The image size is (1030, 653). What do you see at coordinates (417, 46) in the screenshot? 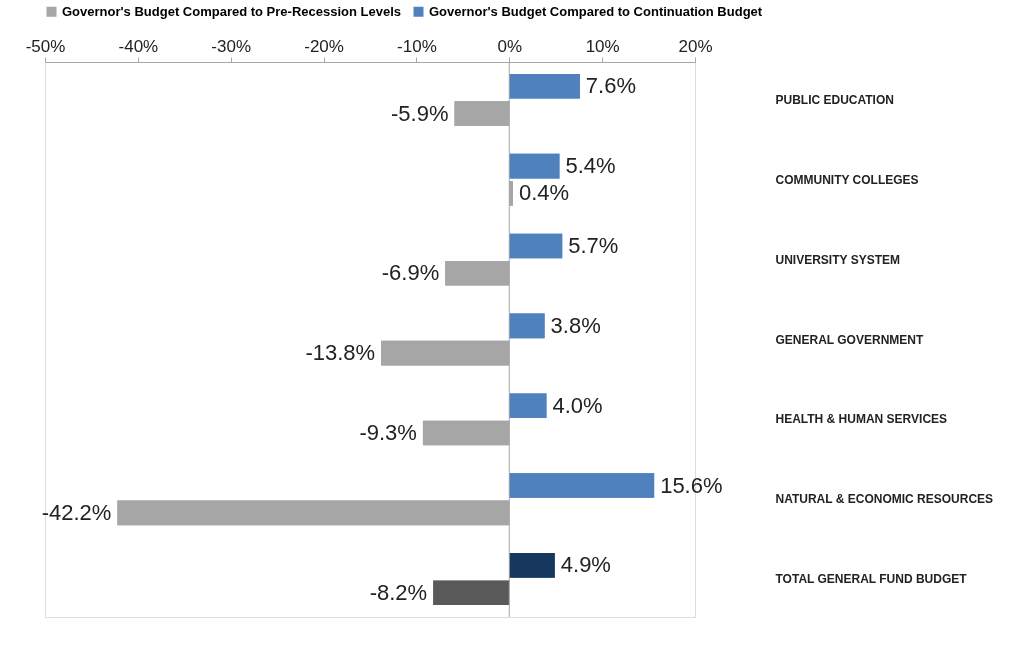
I see `x-tick-label: -10%` at bounding box center [417, 46].